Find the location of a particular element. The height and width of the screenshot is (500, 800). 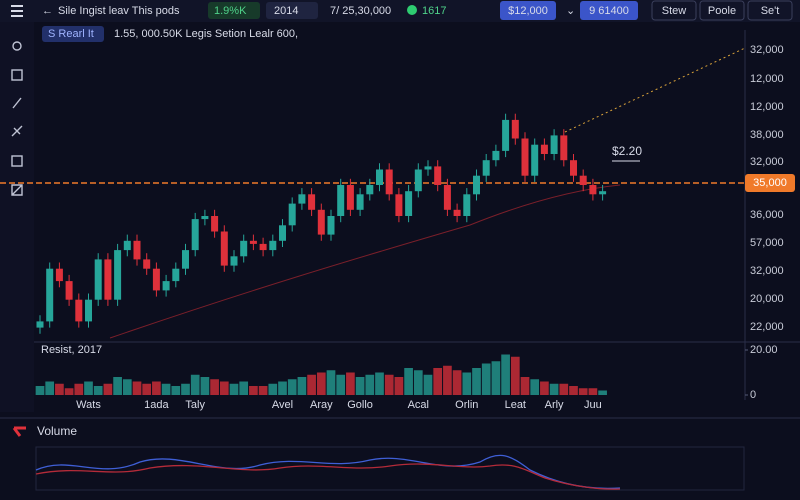

button-text: 9 61400 is located at coordinates (609, 11).